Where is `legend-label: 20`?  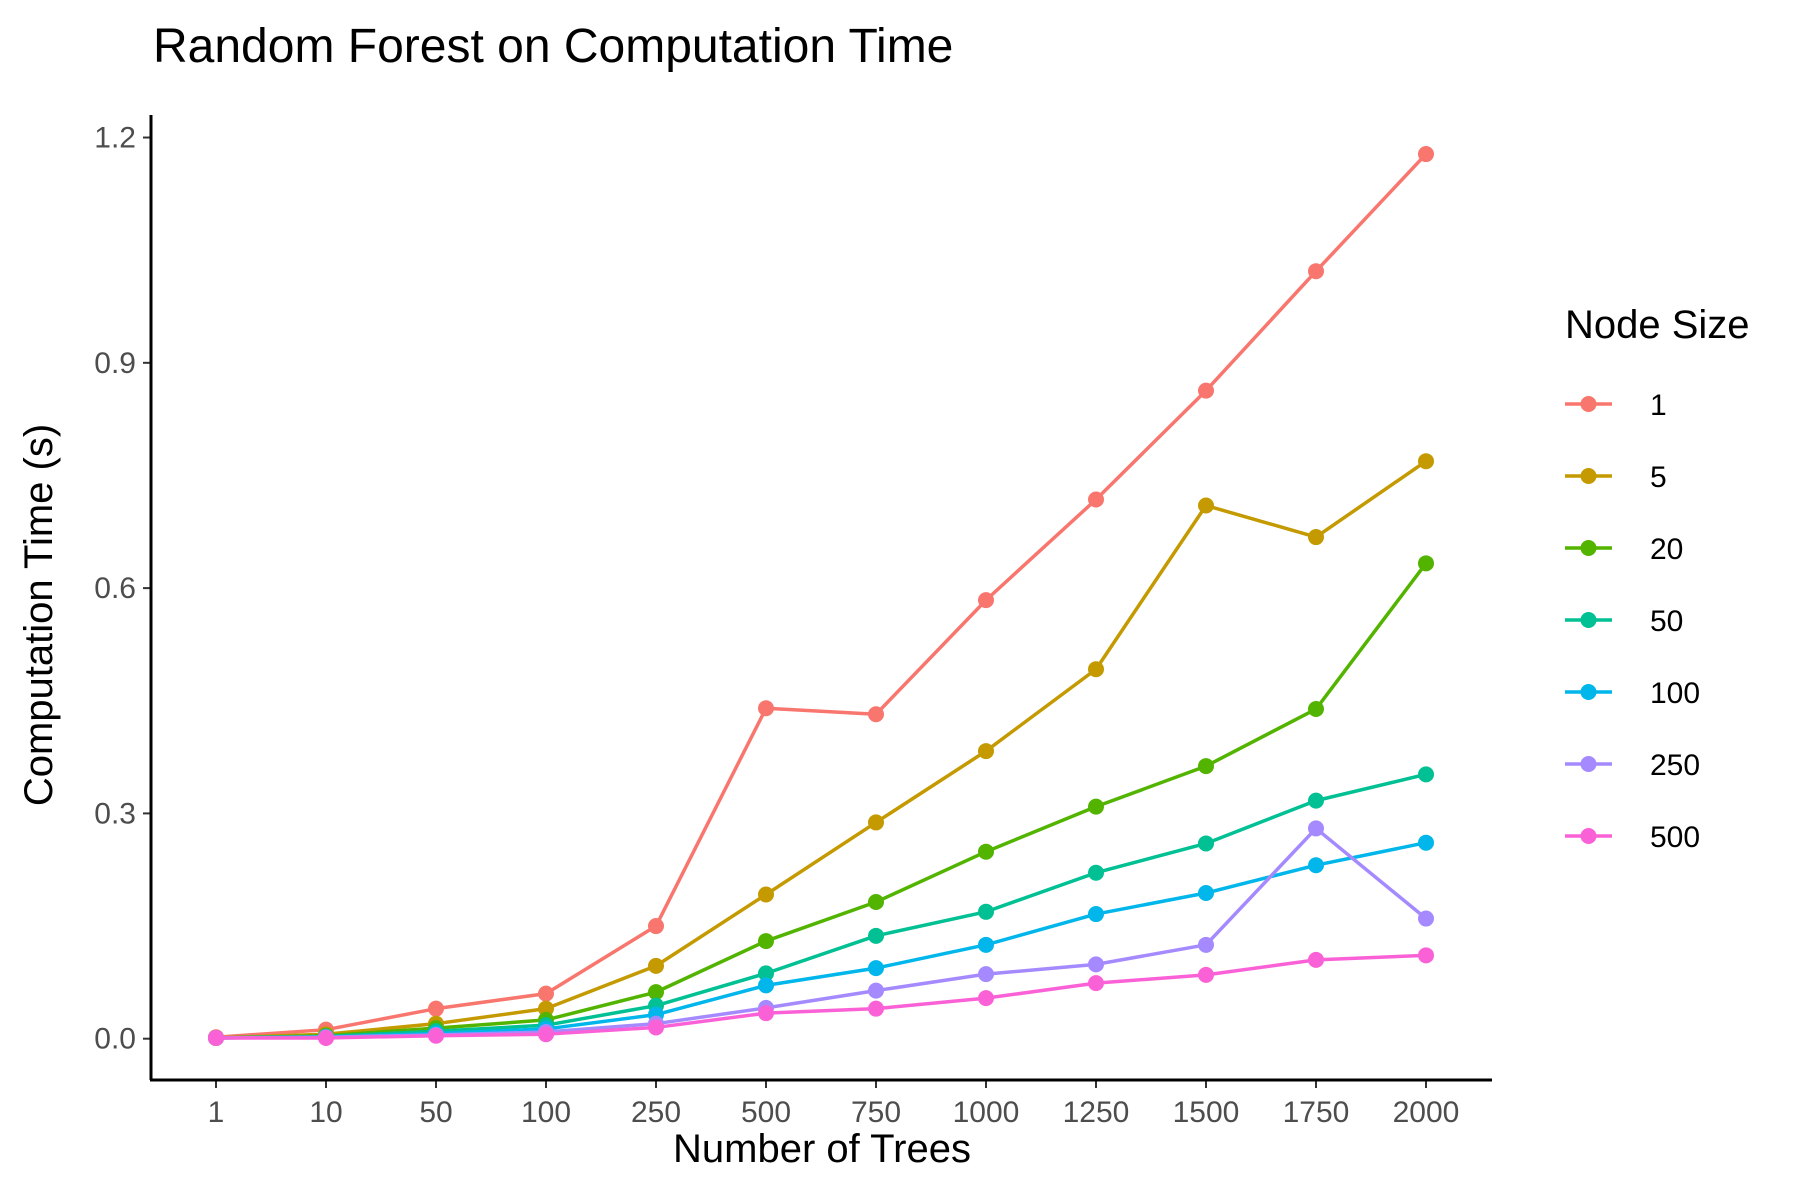 legend-label: 20 is located at coordinates (1666, 549).